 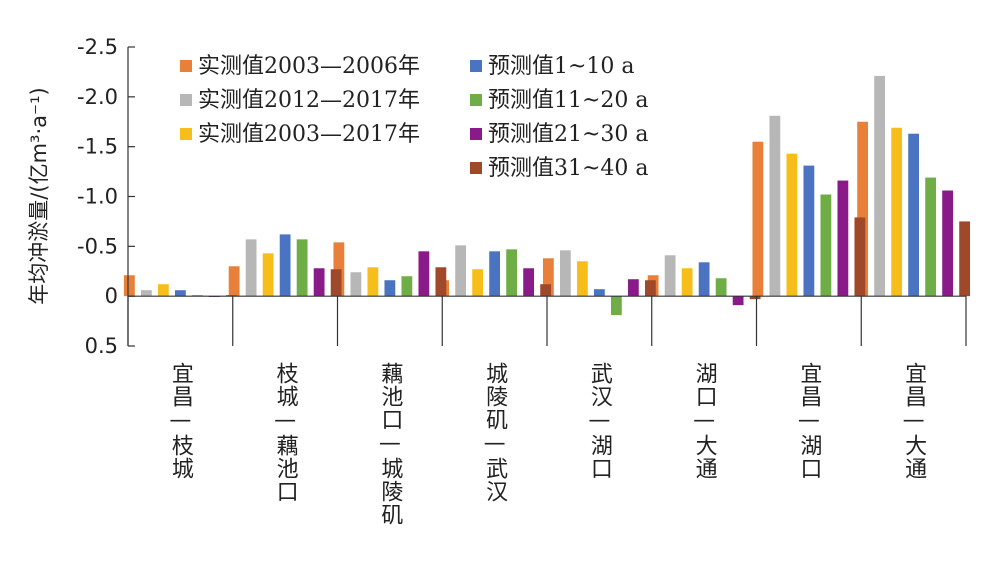 What do you see at coordinates (286, 432) in the screenshot?
I see `category-label: 枝城—藕池口` at bounding box center [286, 432].